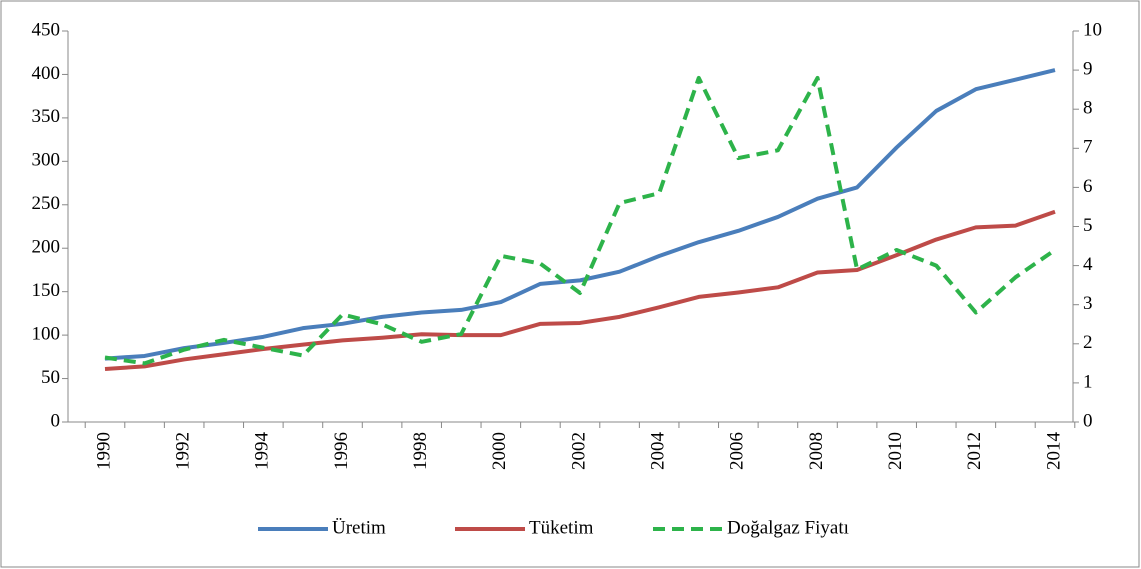 This screenshot has height=569, width=1141. What do you see at coordinates (1088, 225) in the screenshot?
I see `y2-tick-label: 5` at bounding box center [1088, 225].